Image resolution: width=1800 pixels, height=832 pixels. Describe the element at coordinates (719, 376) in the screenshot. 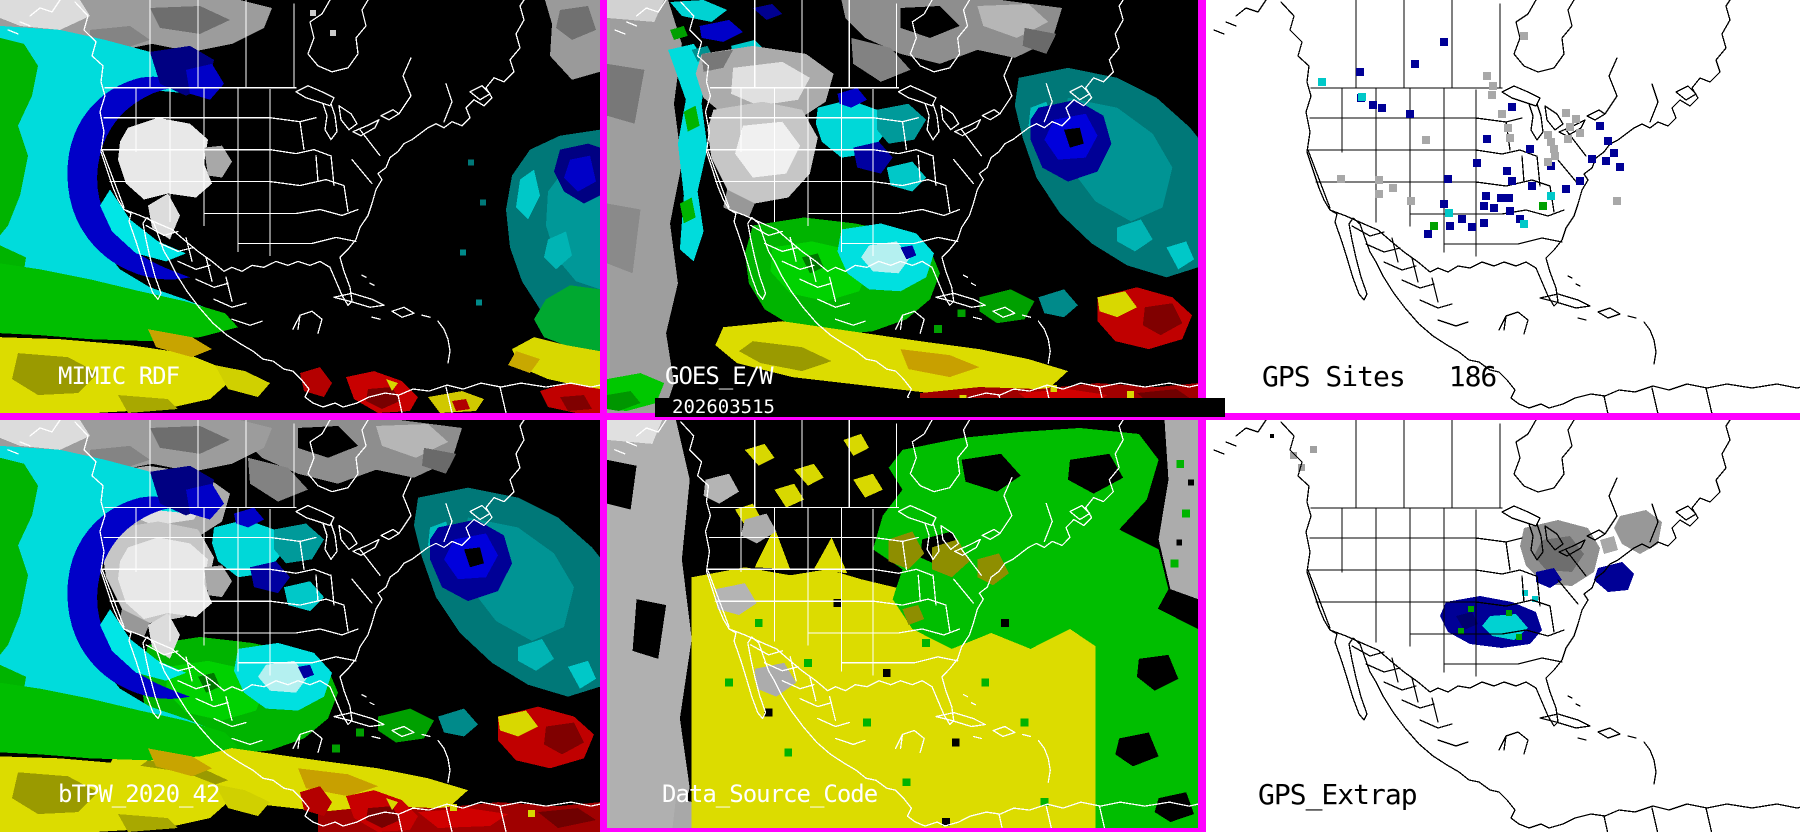

I see `panel-label-goes-ew: GOES_E/W` at that location.